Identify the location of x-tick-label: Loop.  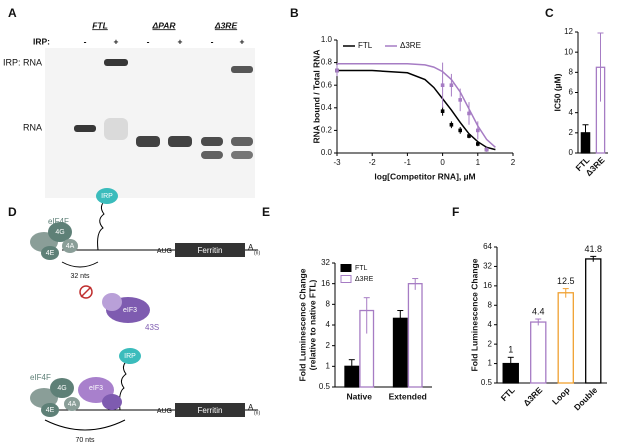
(561, 396).